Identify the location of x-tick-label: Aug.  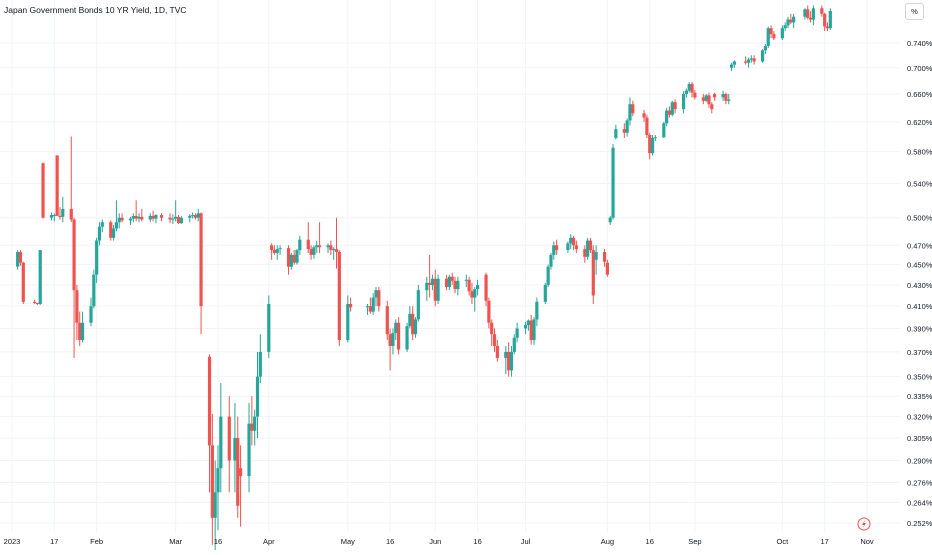
(607, 541).